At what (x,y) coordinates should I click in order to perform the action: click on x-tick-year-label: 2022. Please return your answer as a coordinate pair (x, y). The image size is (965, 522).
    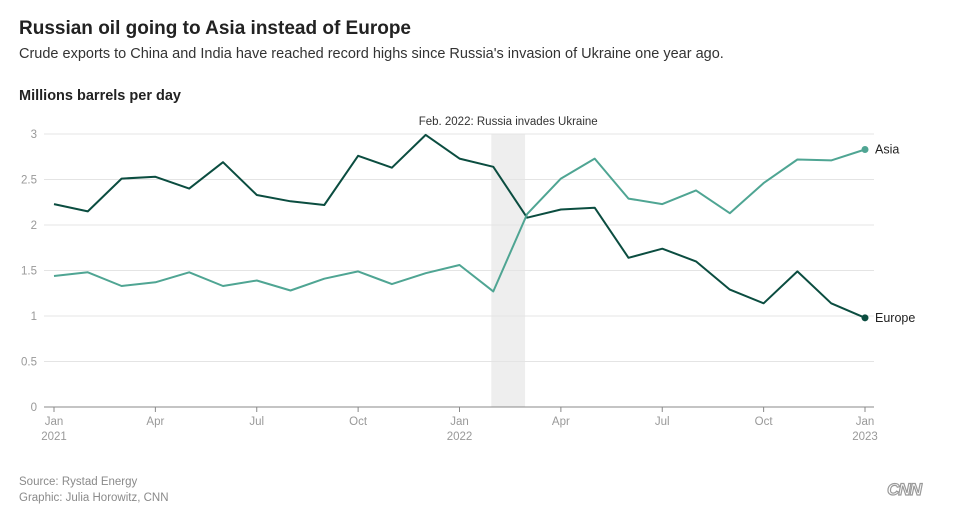
    Looking at the image, I should click on (460, 437).